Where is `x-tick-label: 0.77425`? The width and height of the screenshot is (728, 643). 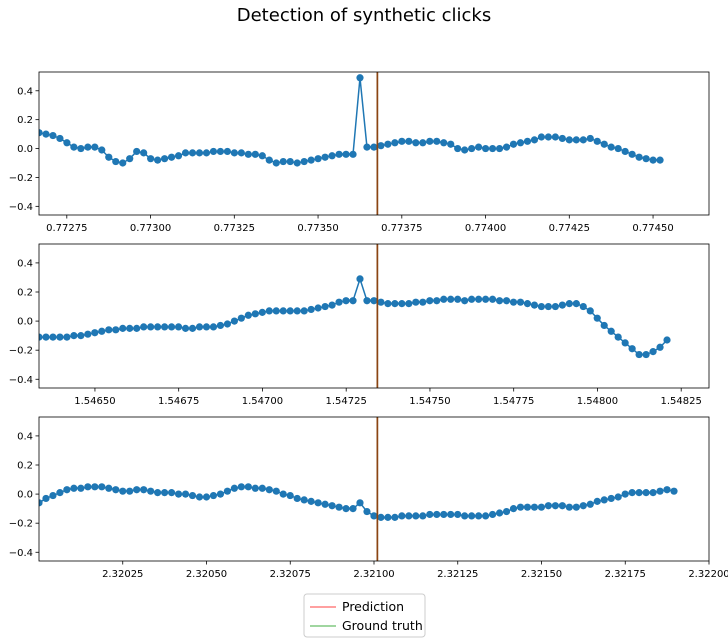 x-tick-label: 0.77425 is located at coordinates (569, 228).